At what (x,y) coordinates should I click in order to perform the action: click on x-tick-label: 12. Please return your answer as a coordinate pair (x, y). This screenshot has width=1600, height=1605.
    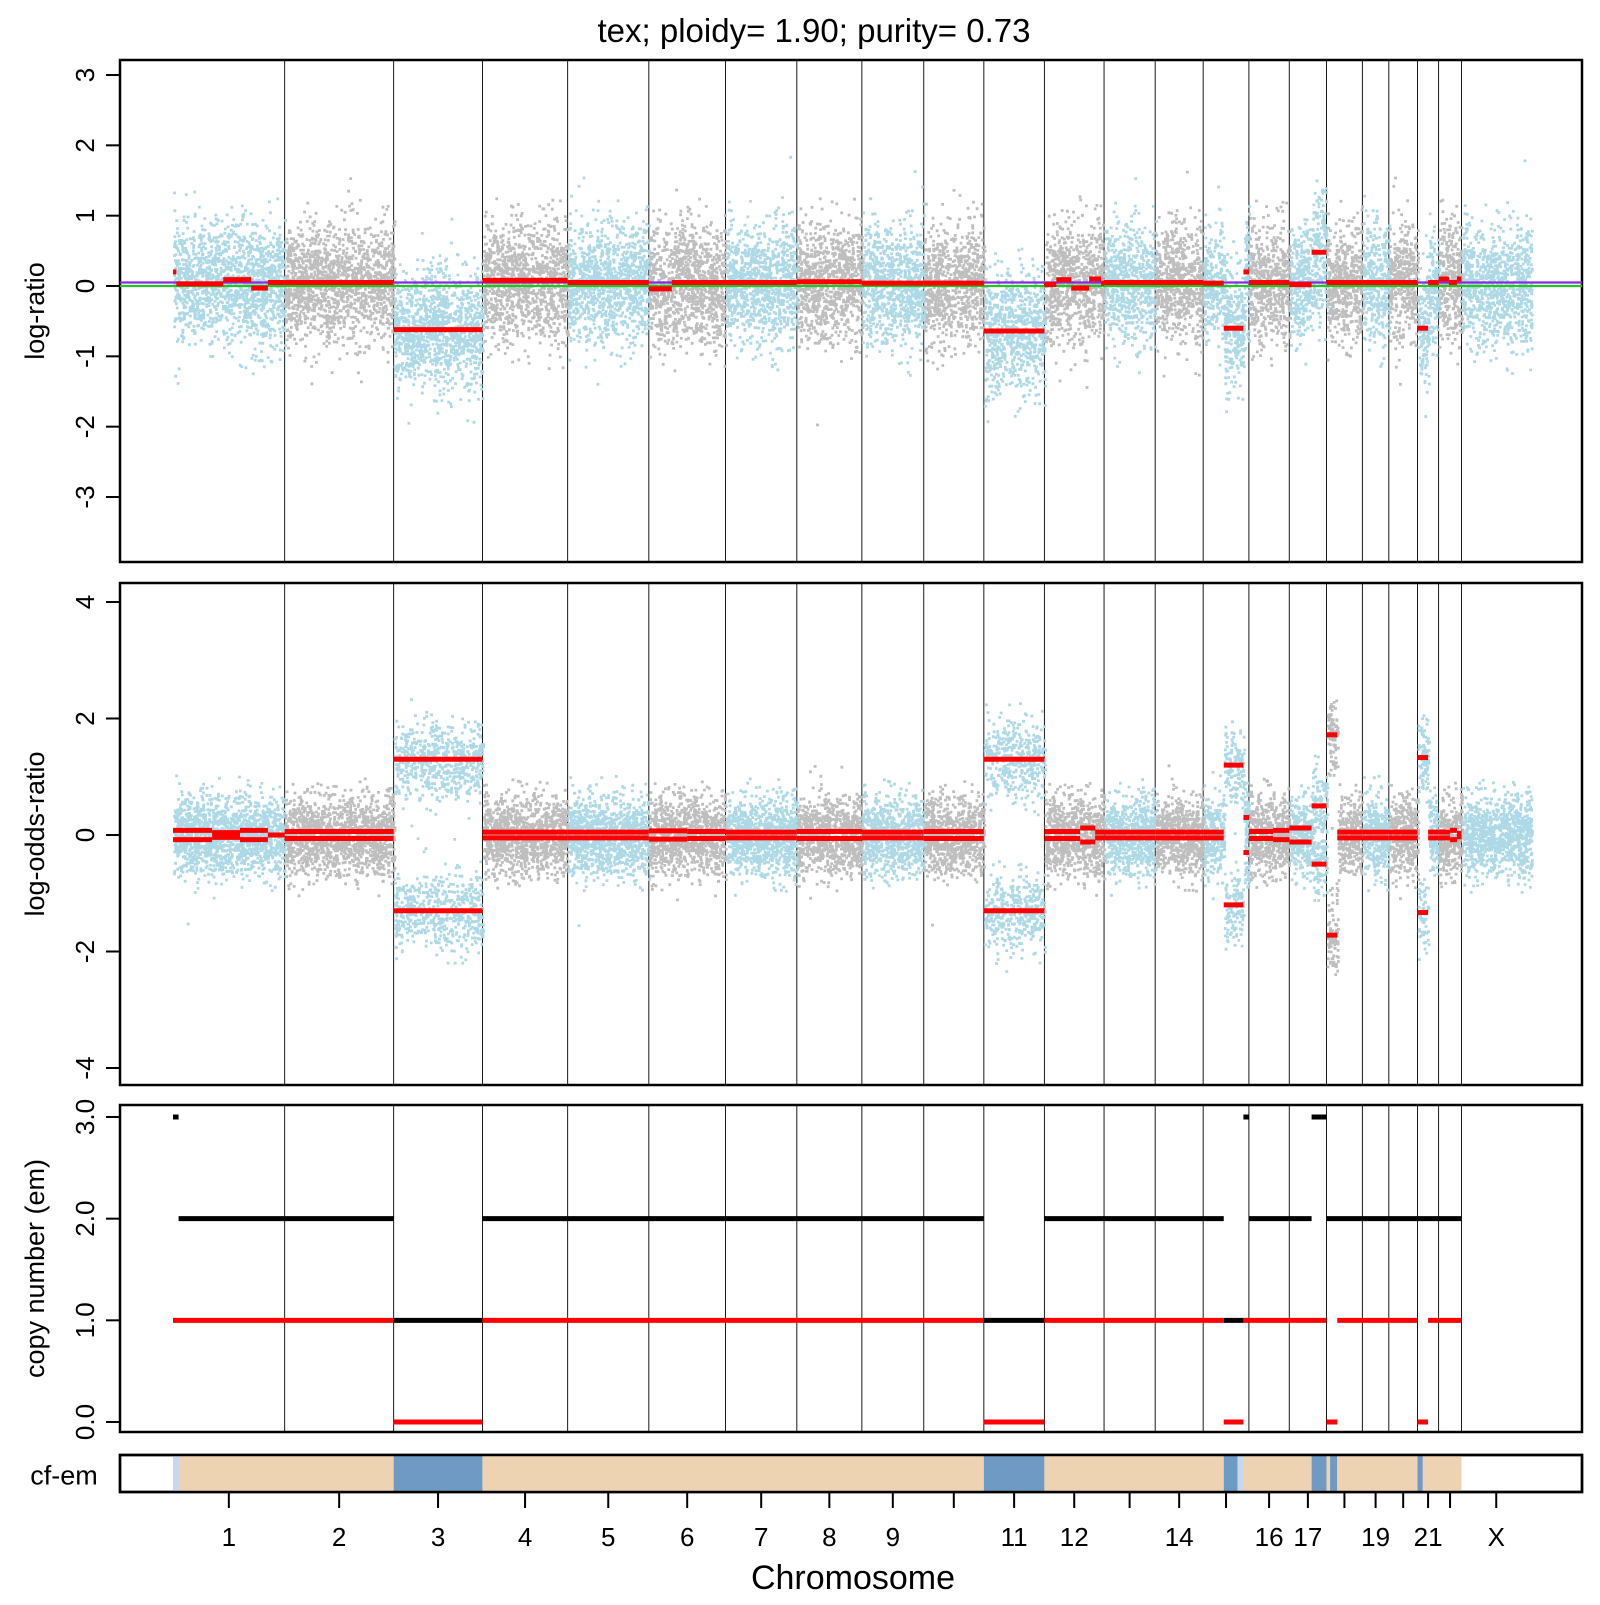
    Looking at the image, I should click on (1074, 1537).